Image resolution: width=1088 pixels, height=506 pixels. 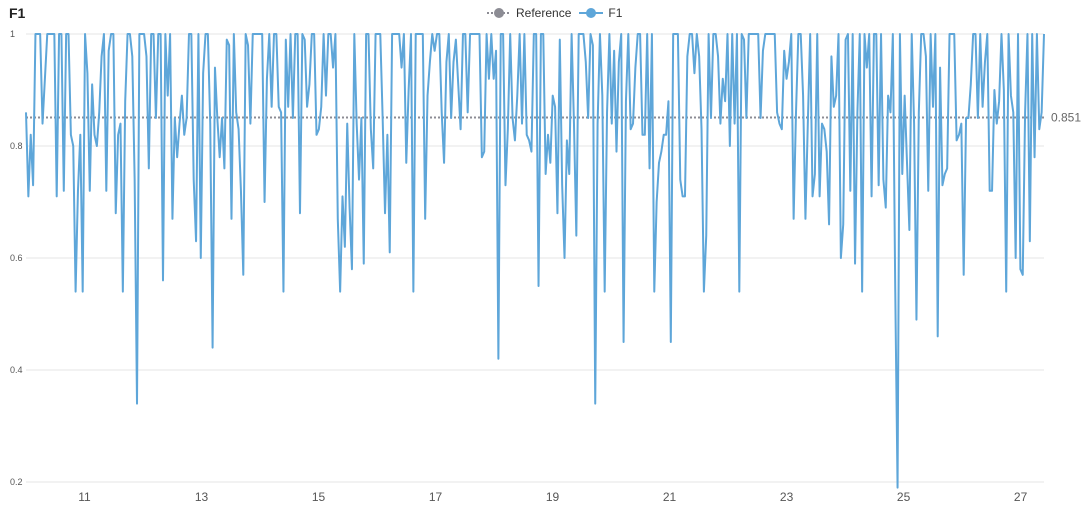 What do you see at coordinates (1066, 117) in the screenshot?
I see `reference-value-label: 0.851` at bounding box center [1066, 117].